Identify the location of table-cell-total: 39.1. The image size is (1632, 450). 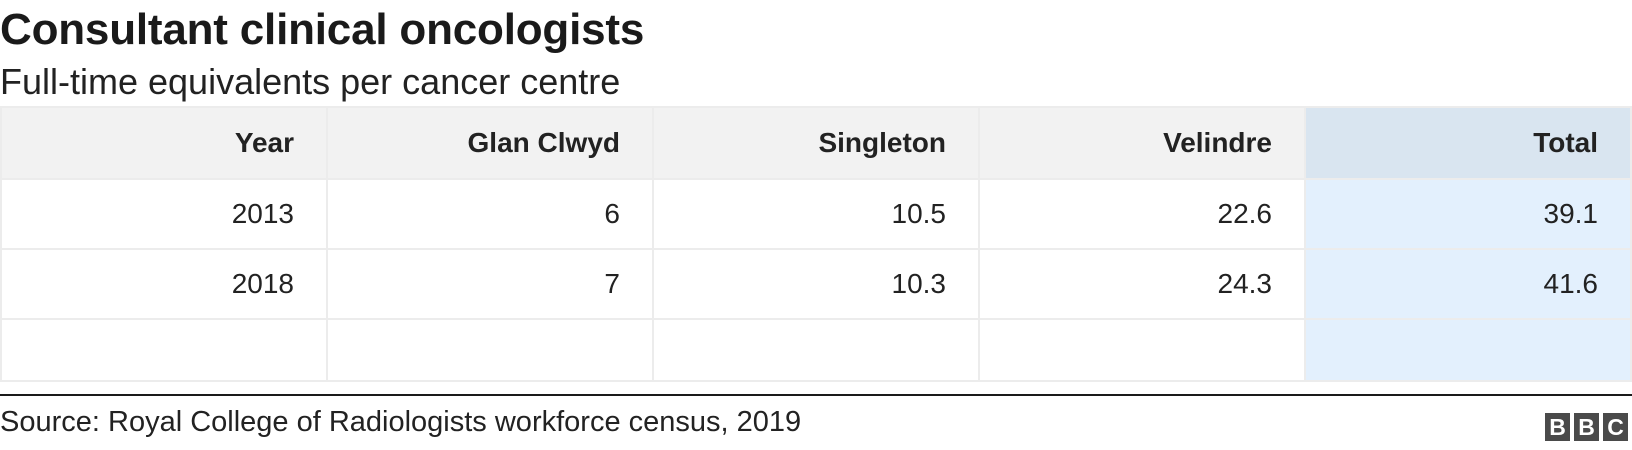
(1468, 214).